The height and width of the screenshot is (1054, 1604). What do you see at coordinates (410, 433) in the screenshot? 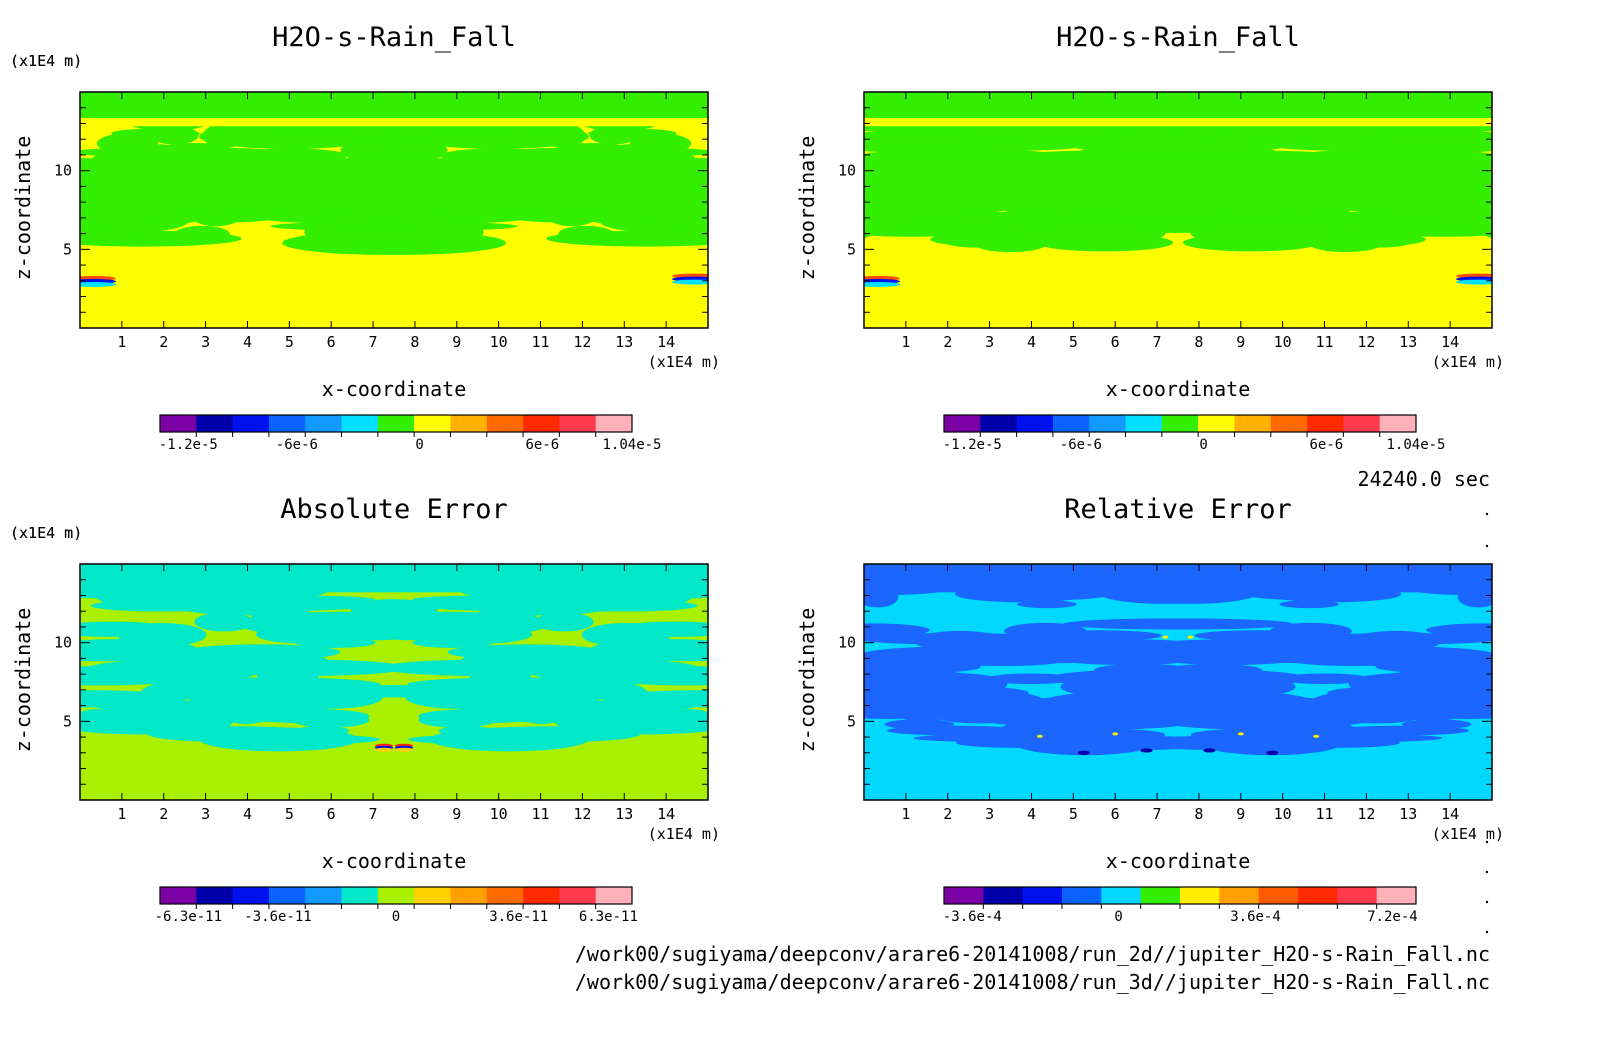
I see `colorbar: -1.2e-5 -6e-6 0 6e-6 1.04e-5` at bounding box center [410, 433].